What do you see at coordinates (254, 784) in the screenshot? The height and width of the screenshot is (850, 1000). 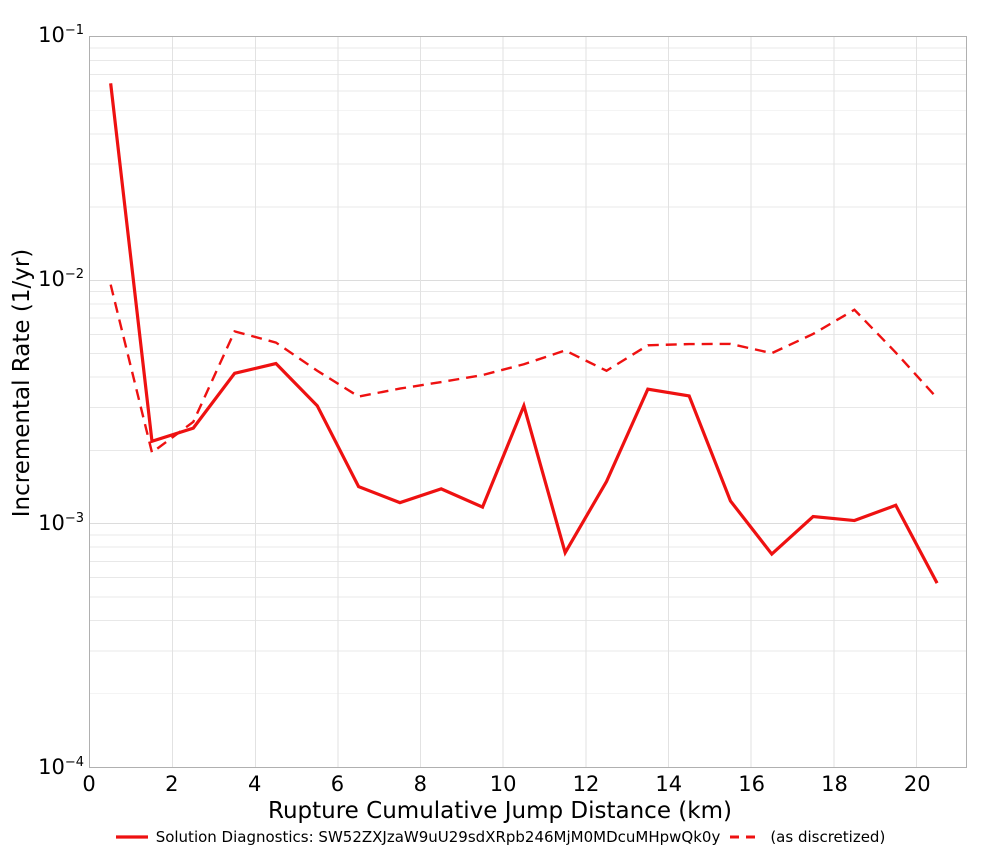 I see `x-tick-label: 4` at bounding box center [254, 784].